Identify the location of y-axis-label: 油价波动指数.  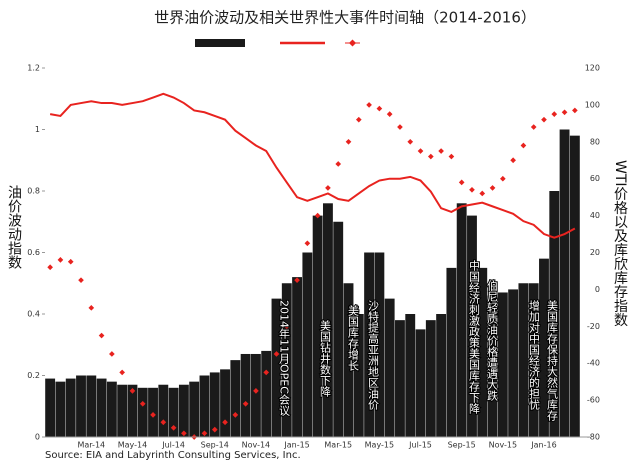
(14, 227).